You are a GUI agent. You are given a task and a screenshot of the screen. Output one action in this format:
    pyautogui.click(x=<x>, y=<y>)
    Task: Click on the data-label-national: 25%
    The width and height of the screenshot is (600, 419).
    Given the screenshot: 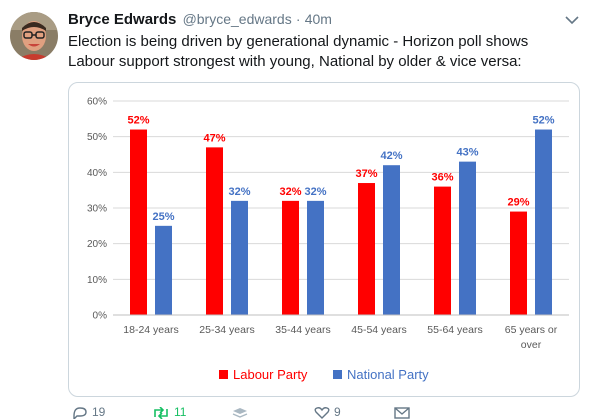 What is the action you would take?
    pyautogui.click(x=163, y=217)
    